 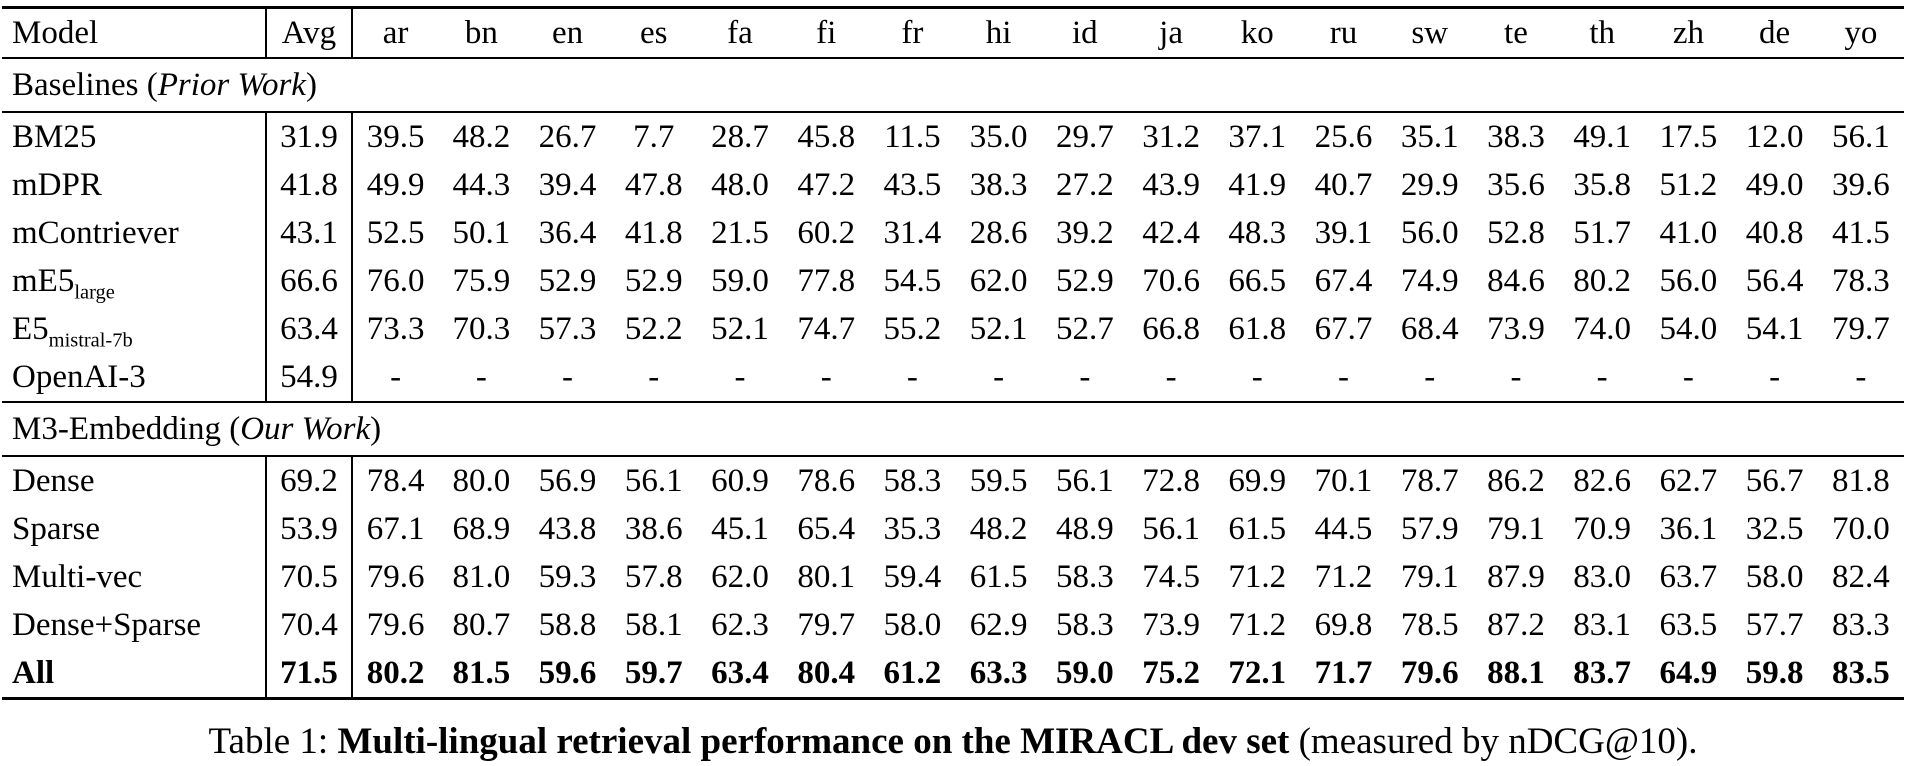 I want to click on avg-score-cell: 41.8, so click(x=309, y=185).